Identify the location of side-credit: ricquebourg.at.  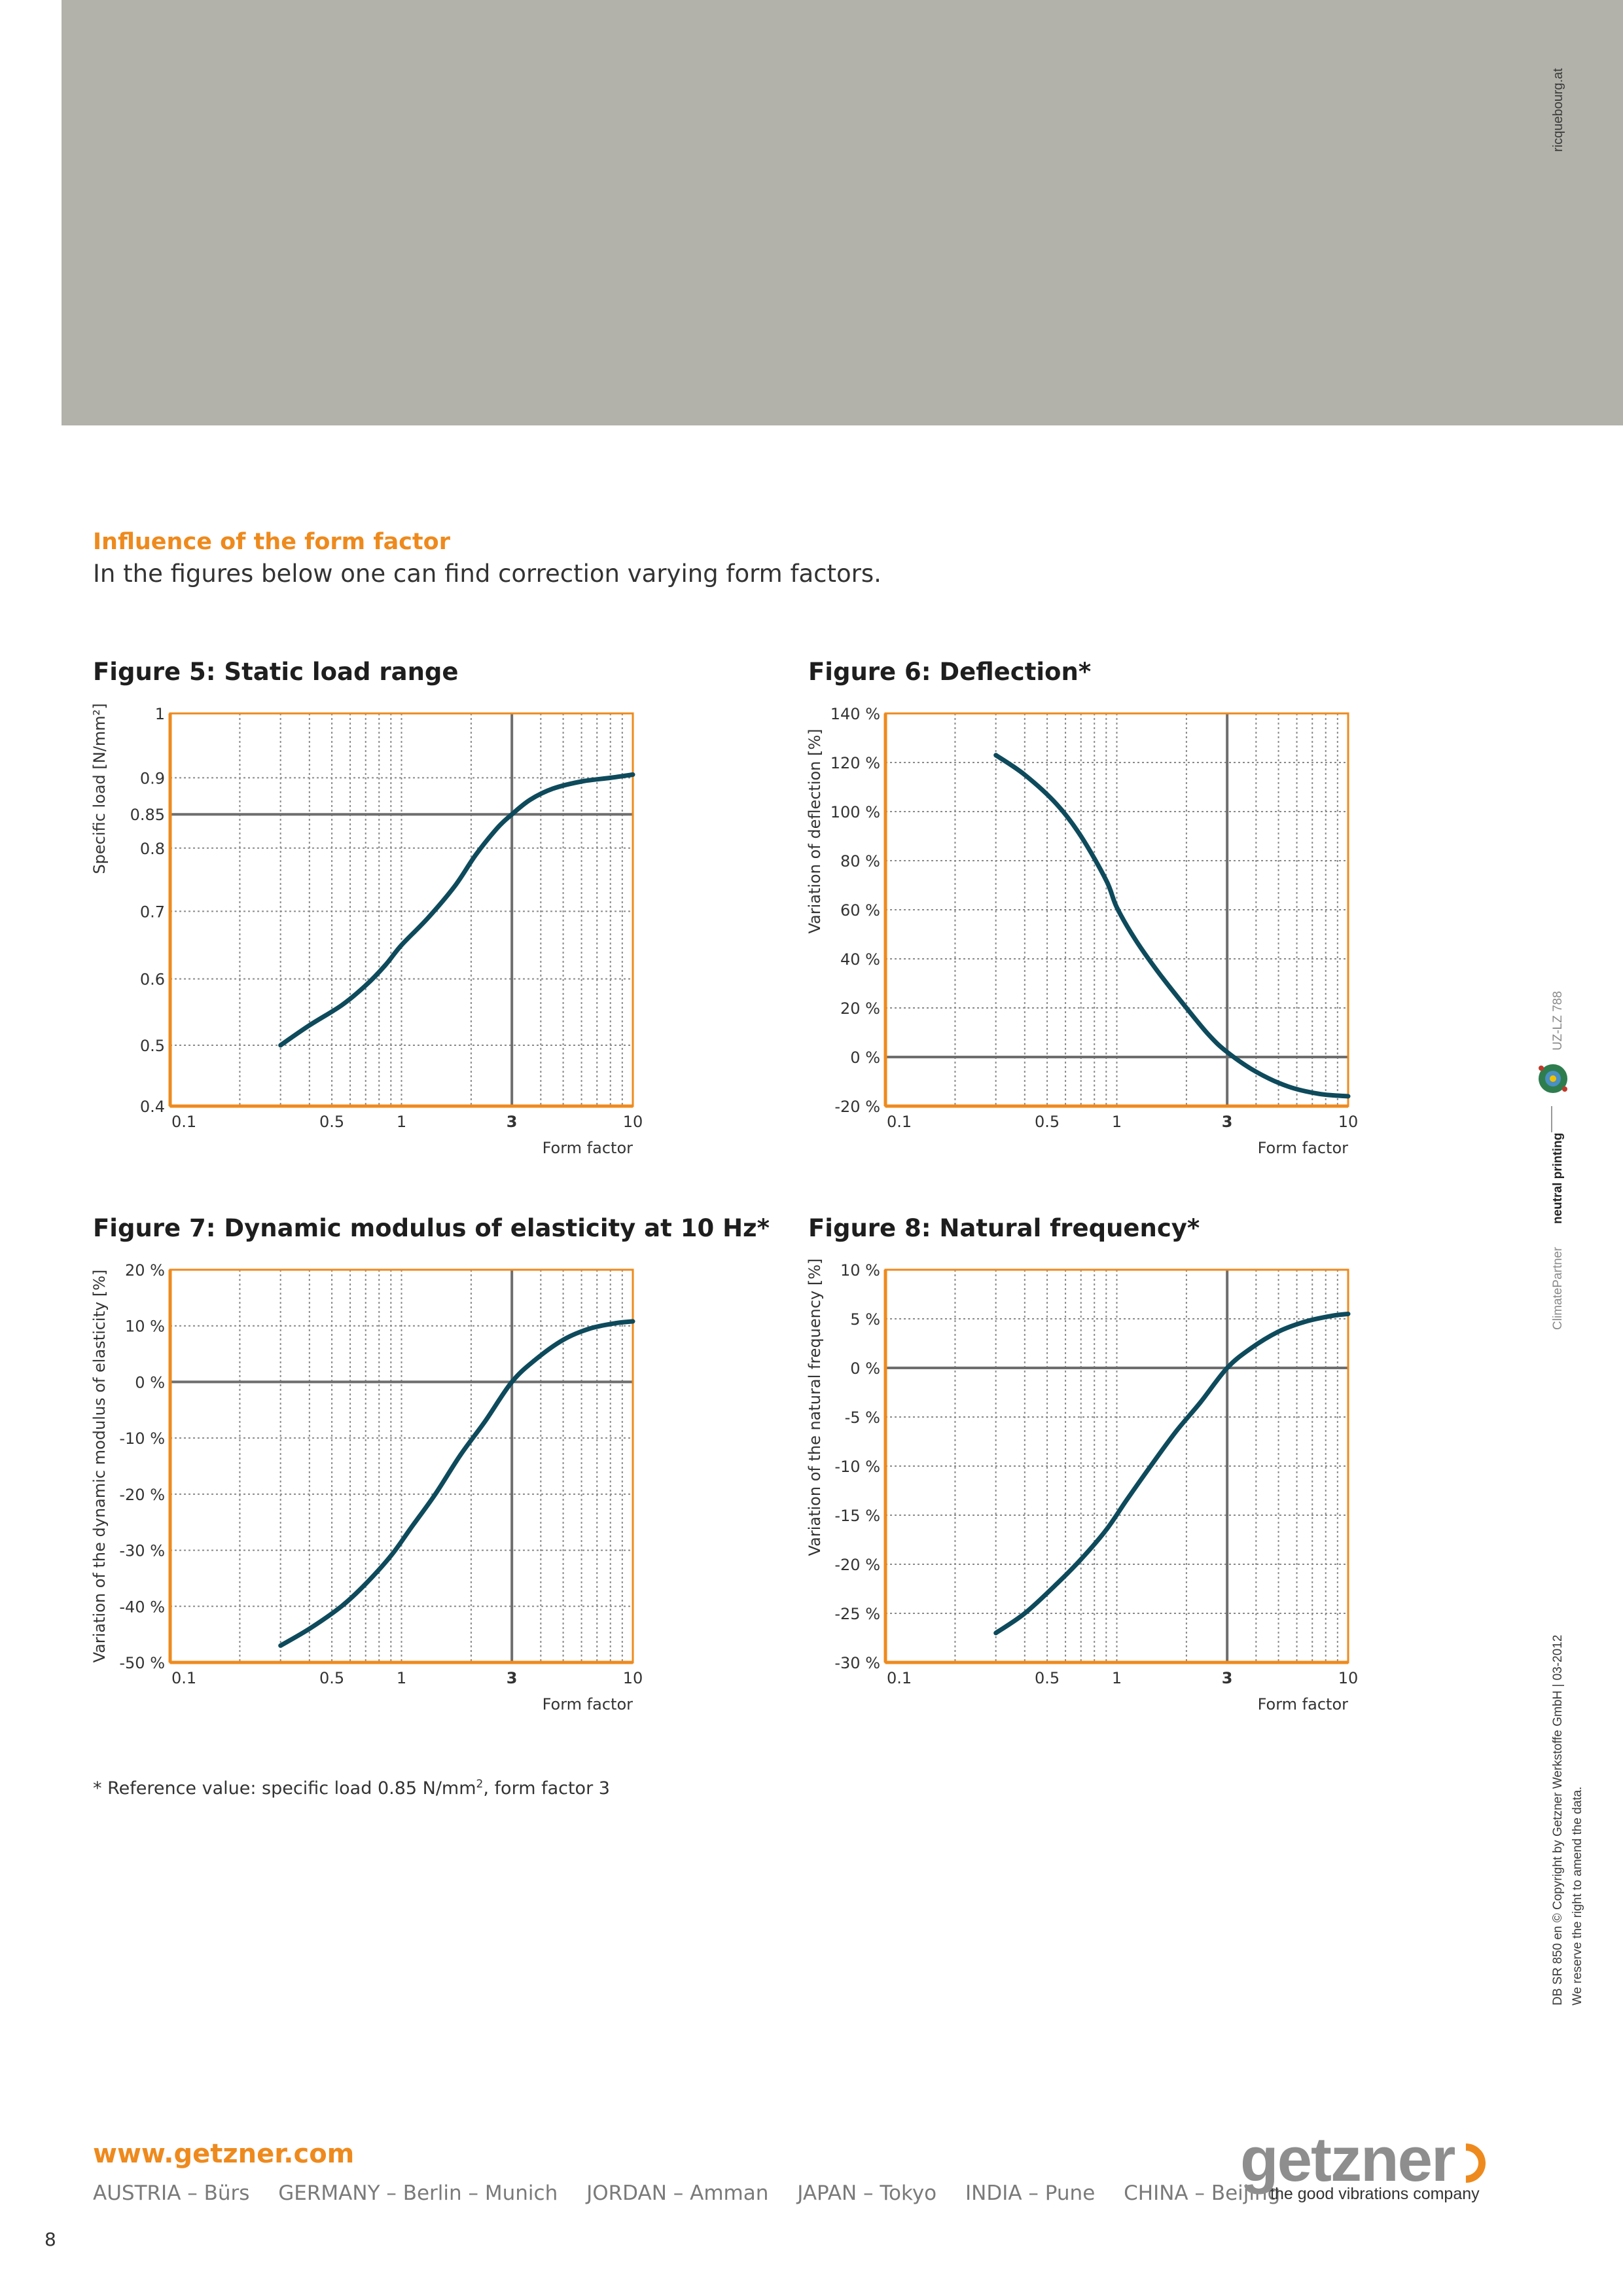
(1558, 110).